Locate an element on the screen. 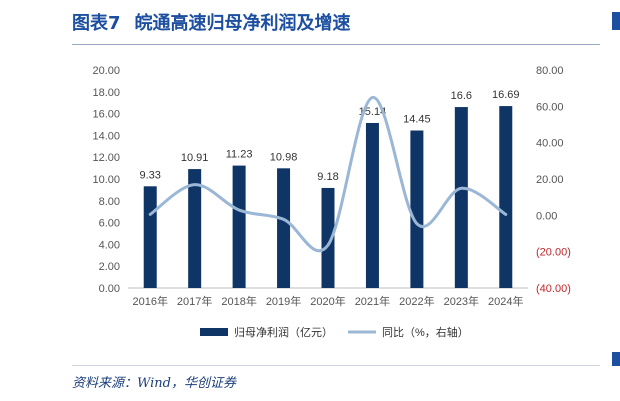  source-note: 资料来源：Wind，华创证券 is located at coordinates (154, 383).